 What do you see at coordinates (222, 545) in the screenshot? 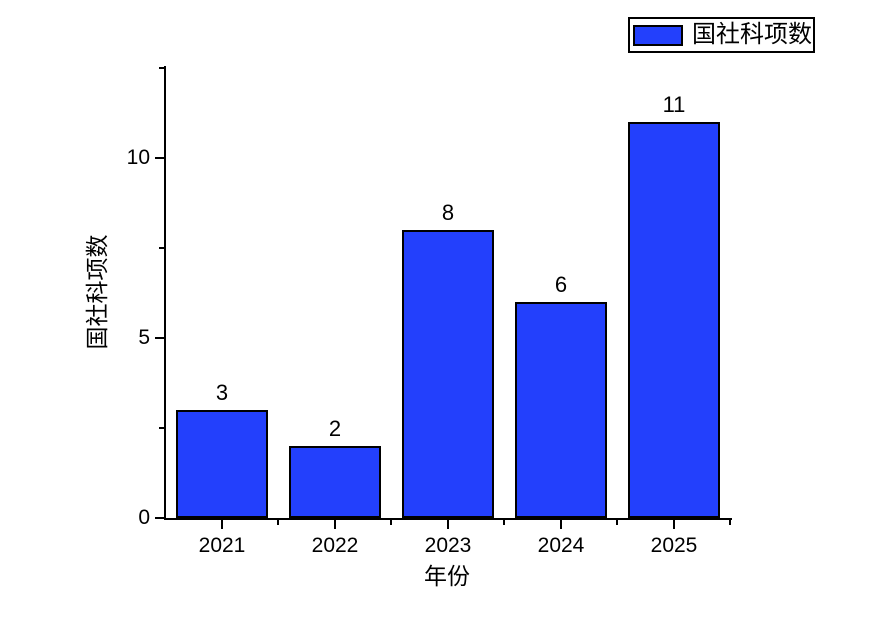
I see `x-tick-label-2021: 2021` at bounding box center [222, 545].